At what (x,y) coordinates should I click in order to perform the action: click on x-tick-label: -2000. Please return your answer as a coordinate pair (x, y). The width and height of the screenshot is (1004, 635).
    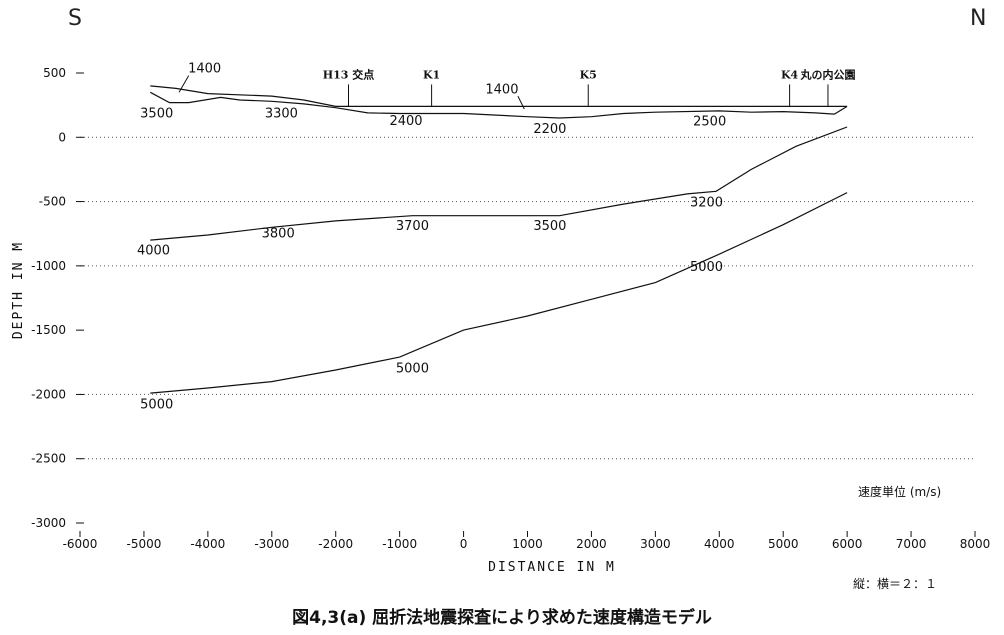
    Looking at the image, I should click on (335, 544).